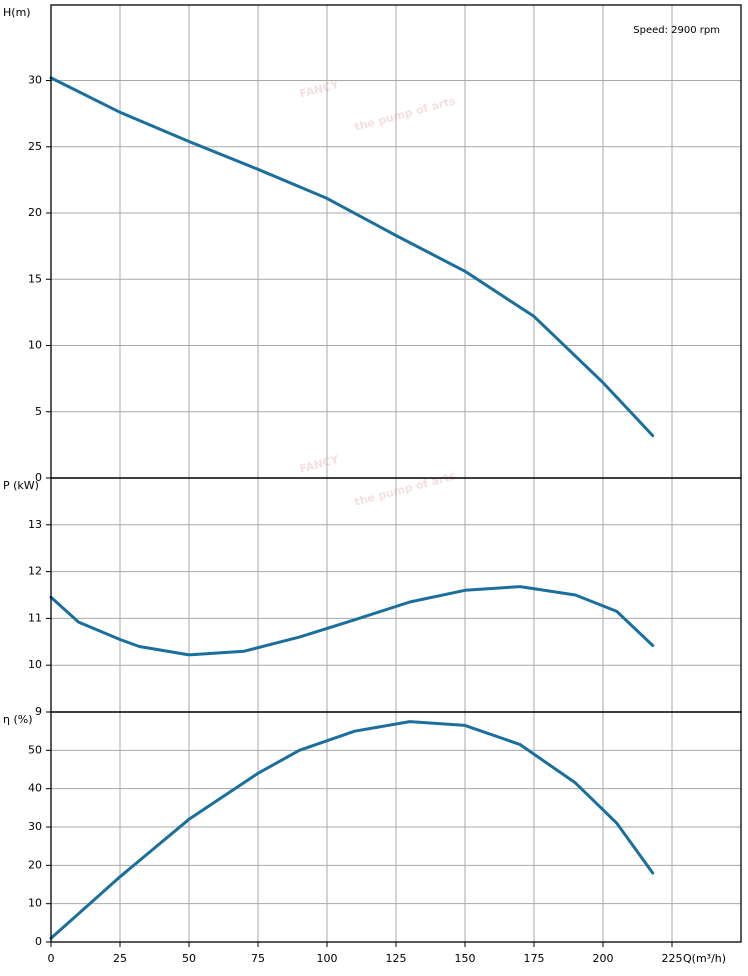  Describe the element at coordinates (189, 958) in the screenshot. I see `x-tick-label: 50` at that location.